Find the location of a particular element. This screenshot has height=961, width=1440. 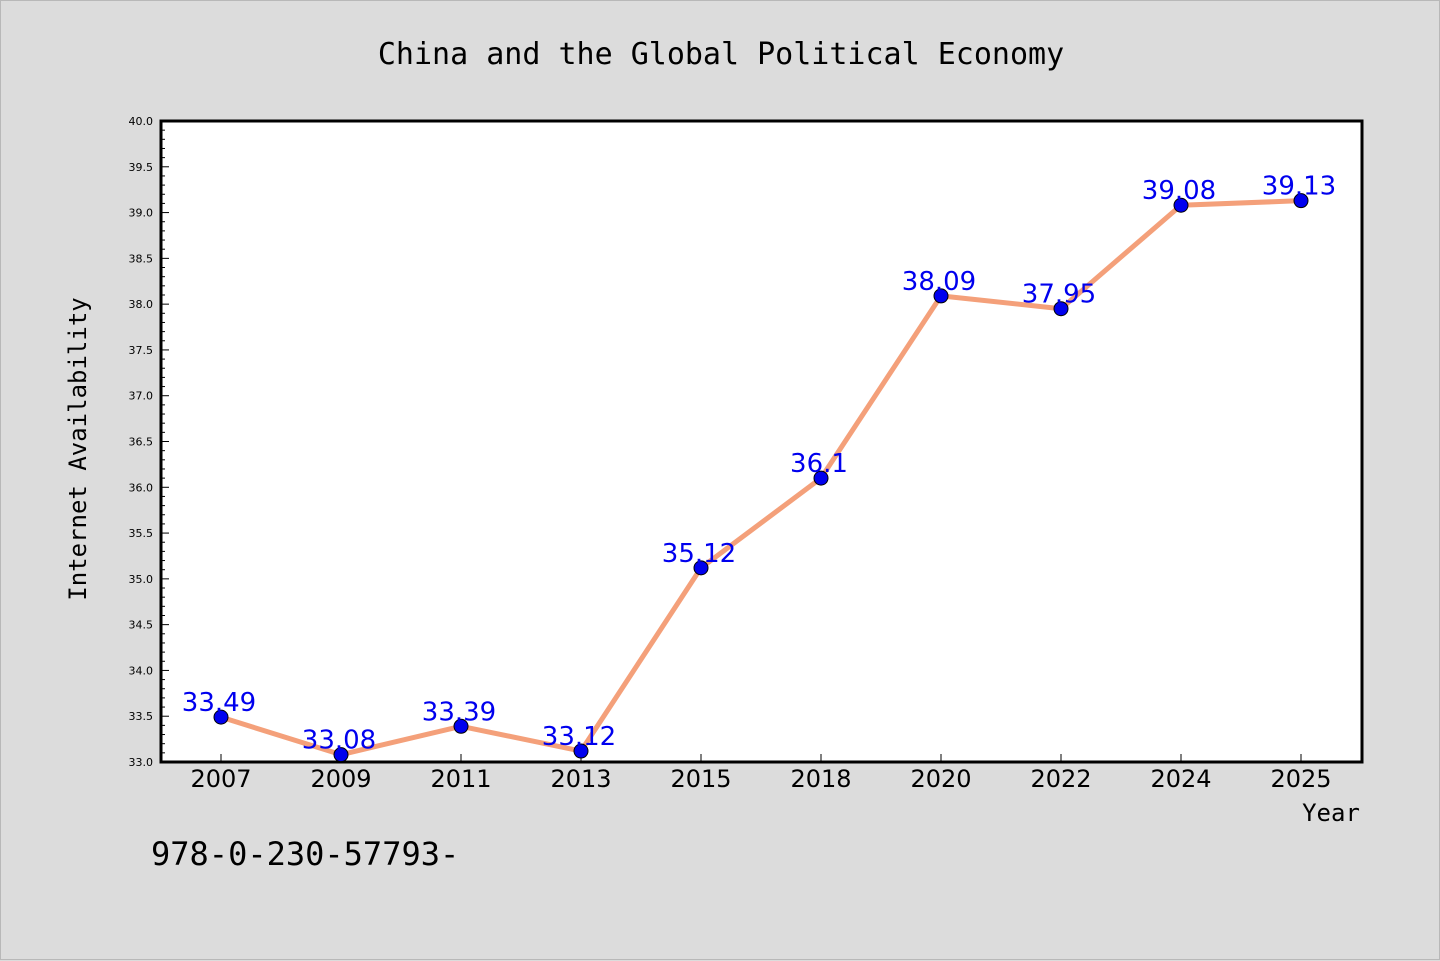

y-axis-title: Internet Availability is located at coordinates (78, 448).